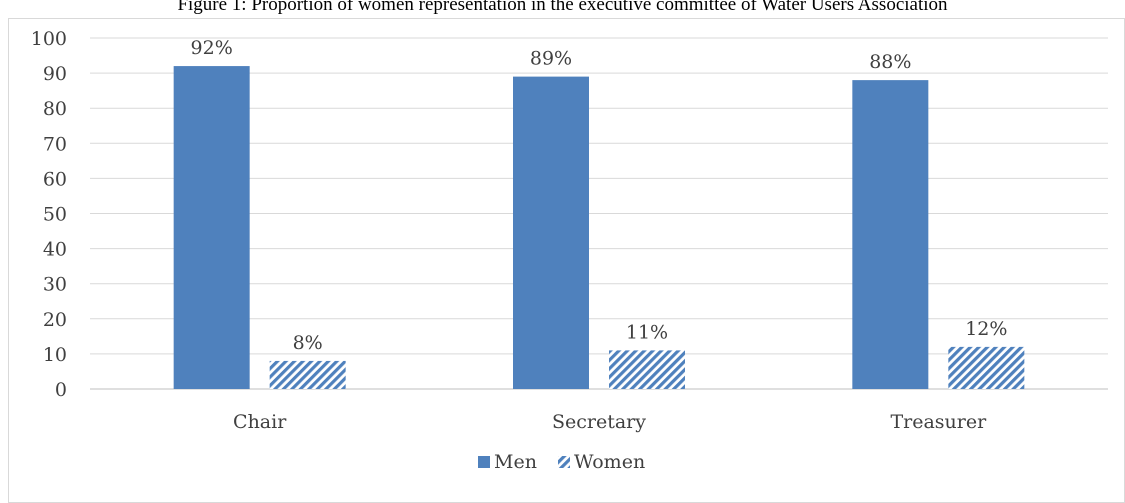  I want to click on data-label: 88%, so click(890, 62).